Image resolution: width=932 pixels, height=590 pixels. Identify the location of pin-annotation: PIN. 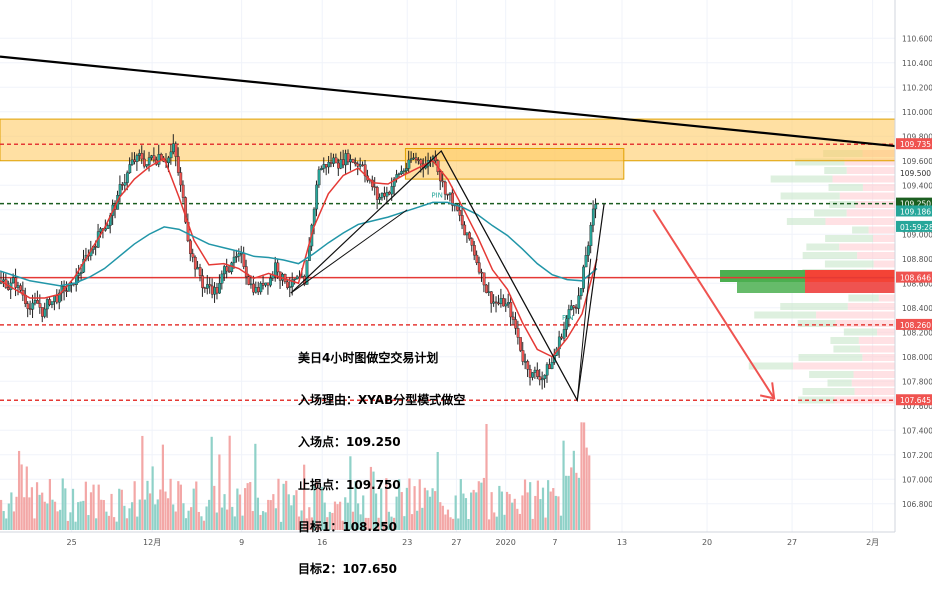
(437, 196).